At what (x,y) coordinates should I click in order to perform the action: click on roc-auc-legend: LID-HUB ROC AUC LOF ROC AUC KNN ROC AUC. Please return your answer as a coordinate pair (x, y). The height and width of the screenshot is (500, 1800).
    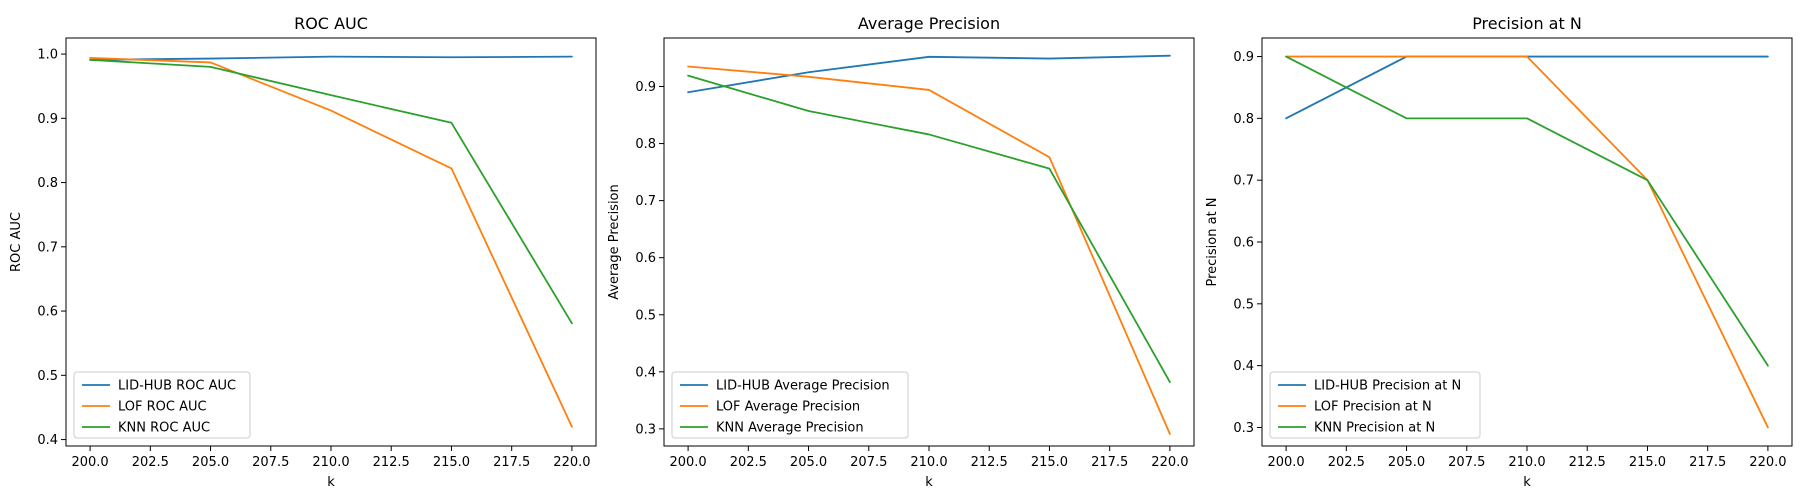
    Looking at the image, I should click on (162, 405).